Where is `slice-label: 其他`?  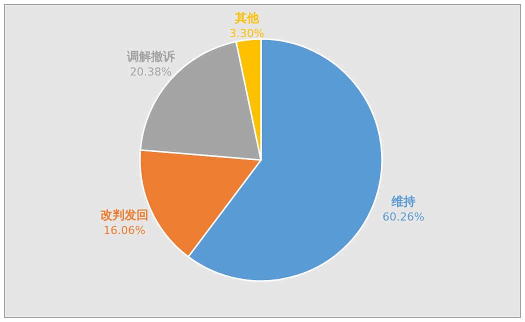
slice-label: 其他 is located at coordinates (247, 18).